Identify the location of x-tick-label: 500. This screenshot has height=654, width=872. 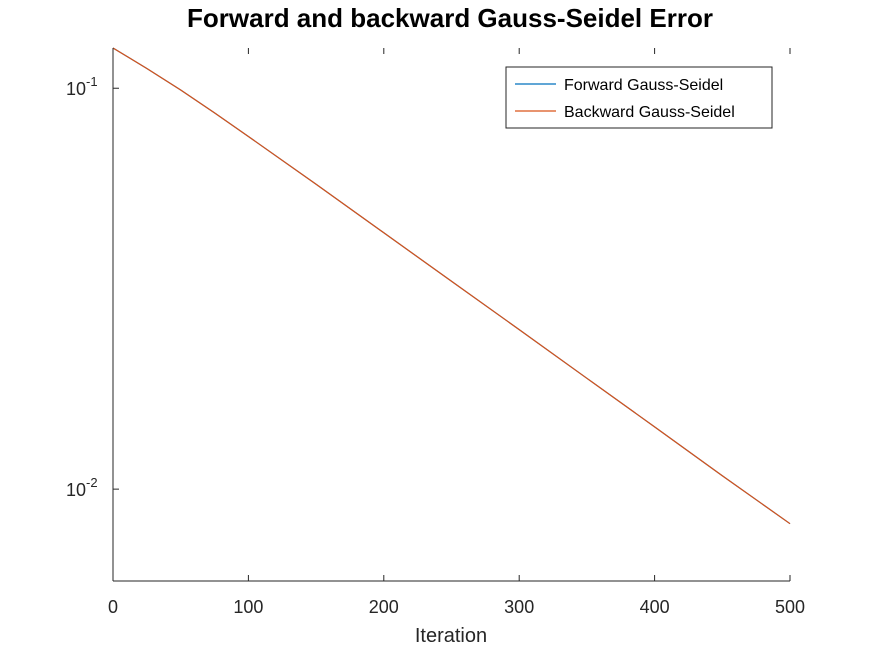
(790, 607).